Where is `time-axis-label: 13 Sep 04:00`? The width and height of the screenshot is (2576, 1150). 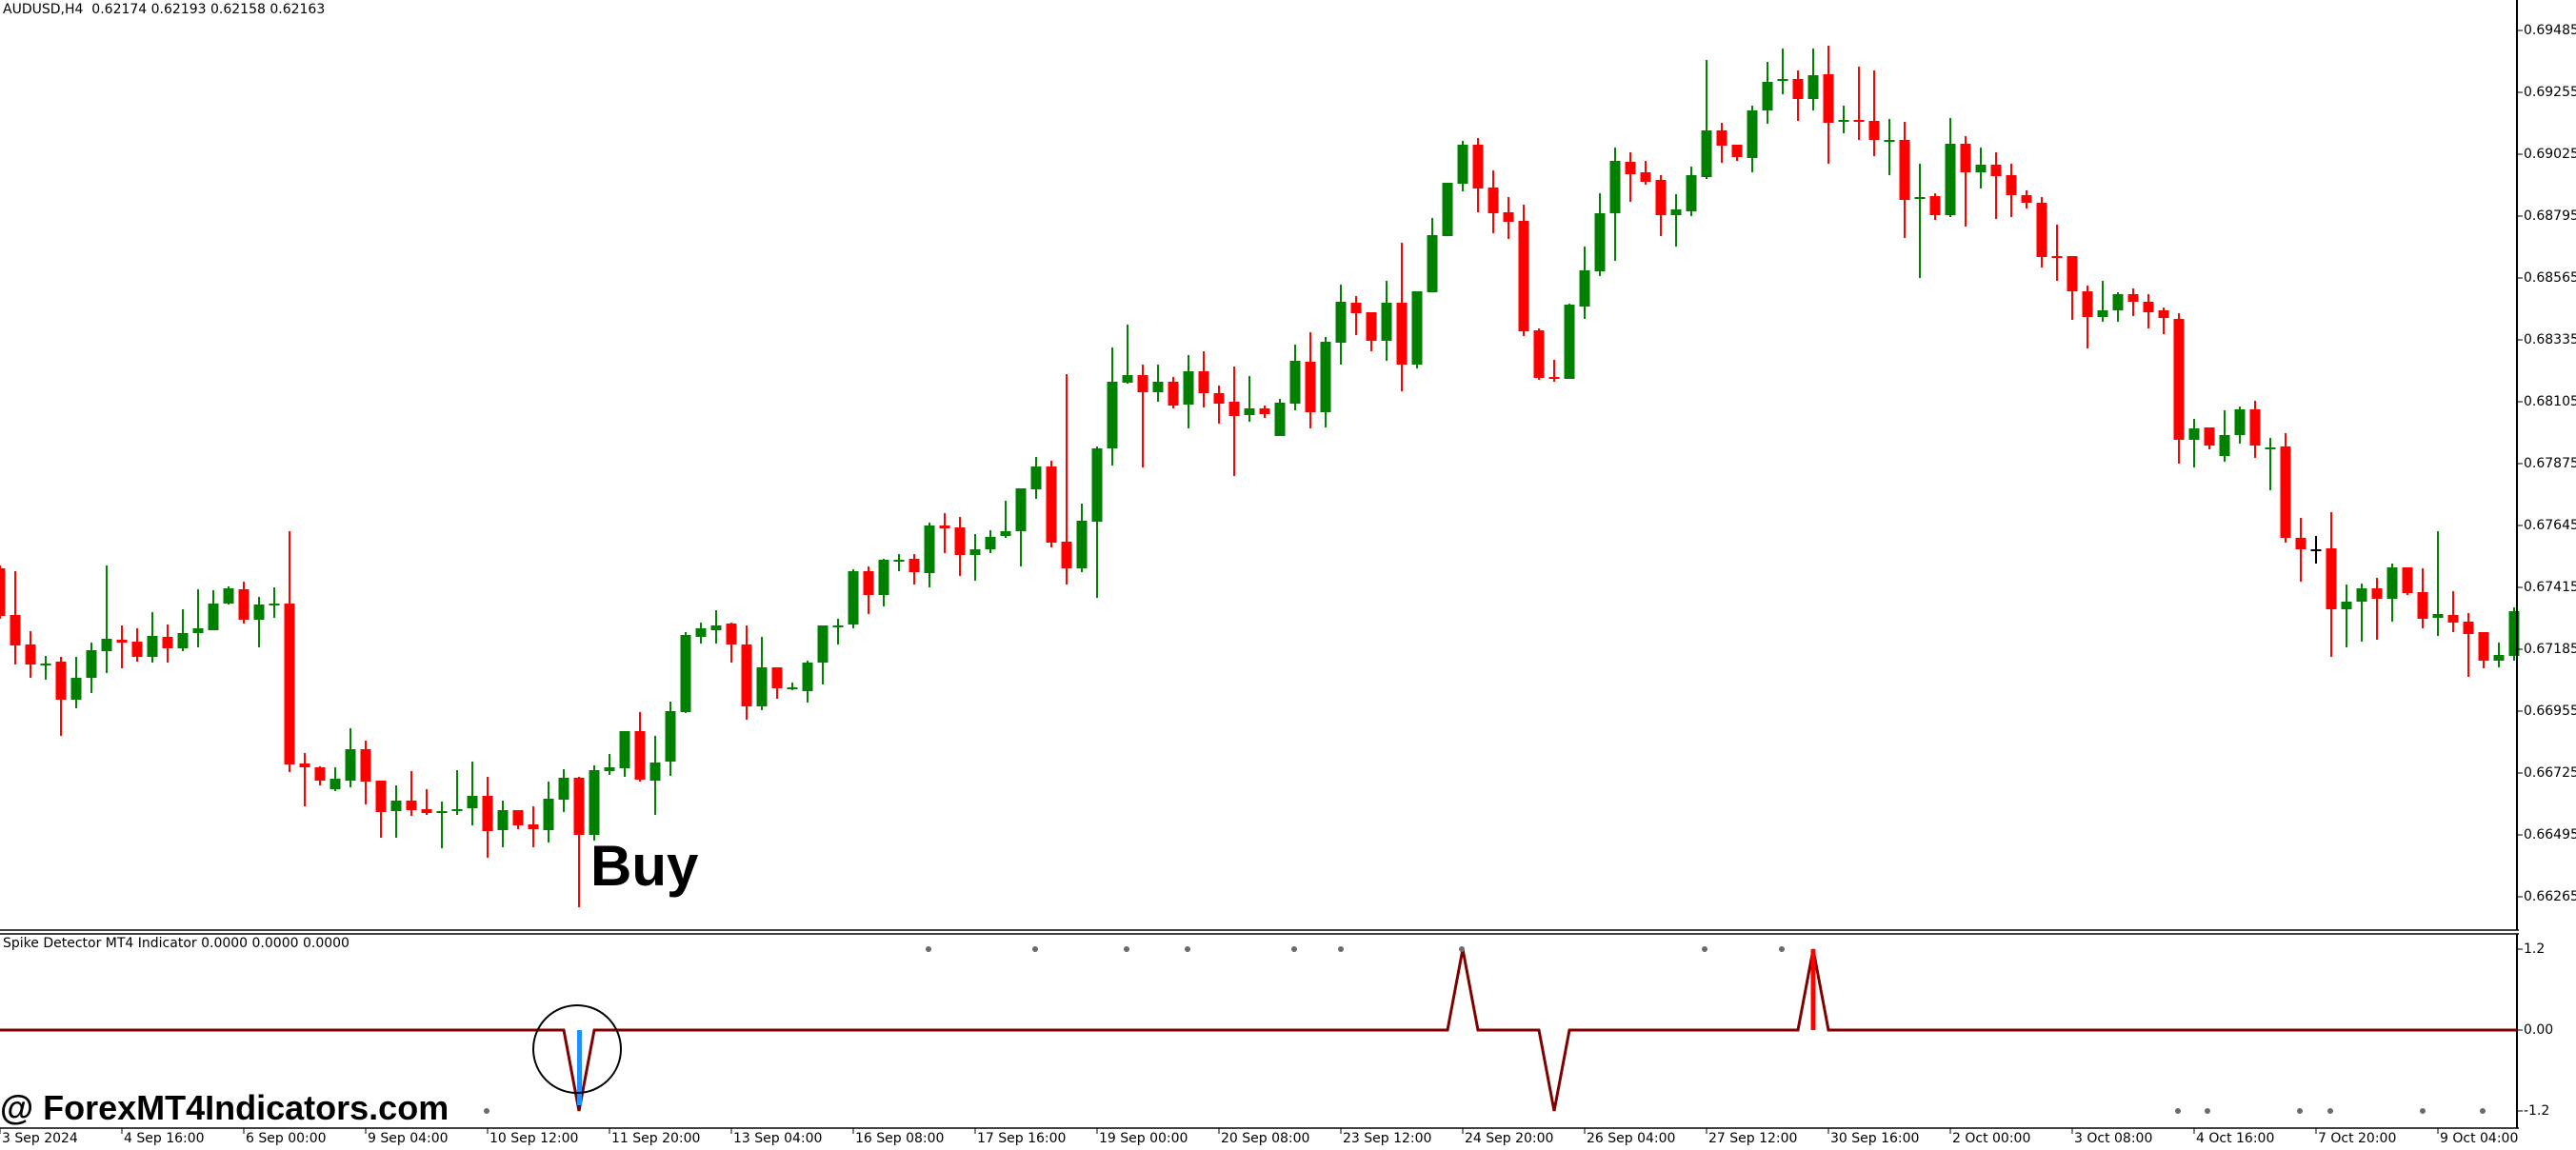 time-axis-label: 13 Sep 04:00 is located at coordinates (778, 1138).